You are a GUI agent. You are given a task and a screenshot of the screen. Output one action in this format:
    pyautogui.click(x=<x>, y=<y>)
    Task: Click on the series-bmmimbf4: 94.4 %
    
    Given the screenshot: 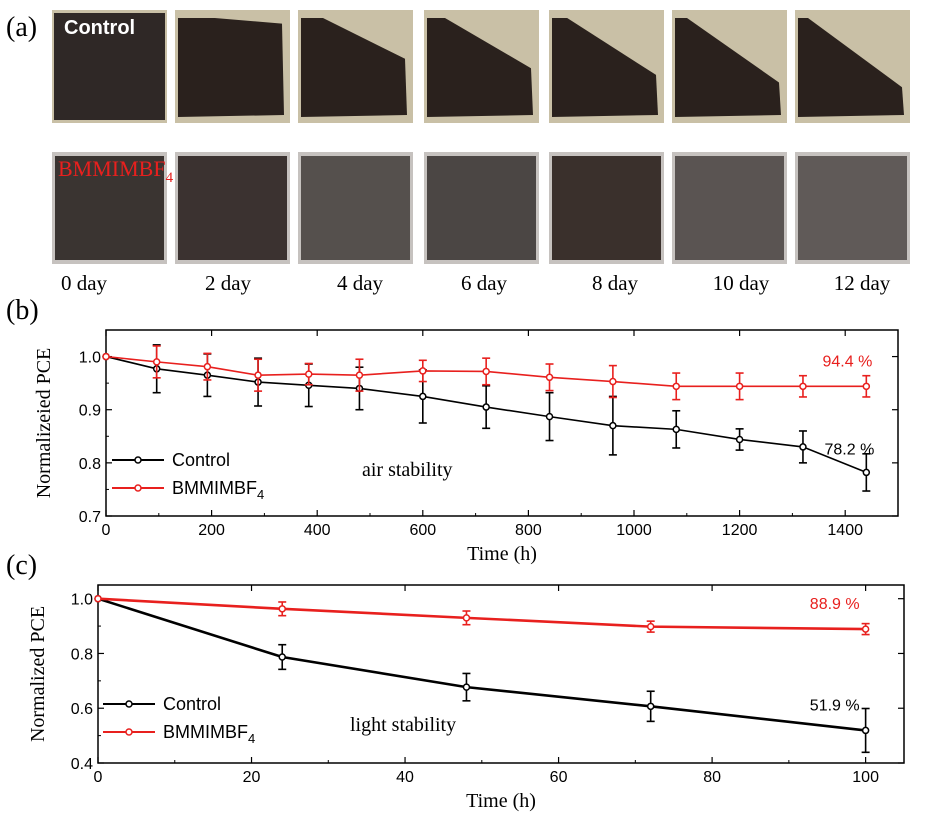 What is the action you would take?
    pyautogui.click(x=487, y=373)
    